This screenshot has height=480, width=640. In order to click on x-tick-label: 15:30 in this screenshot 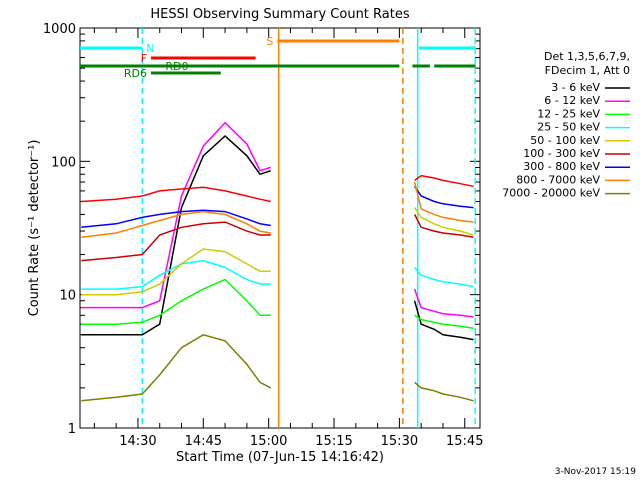, I will do `click(399, 441)`.